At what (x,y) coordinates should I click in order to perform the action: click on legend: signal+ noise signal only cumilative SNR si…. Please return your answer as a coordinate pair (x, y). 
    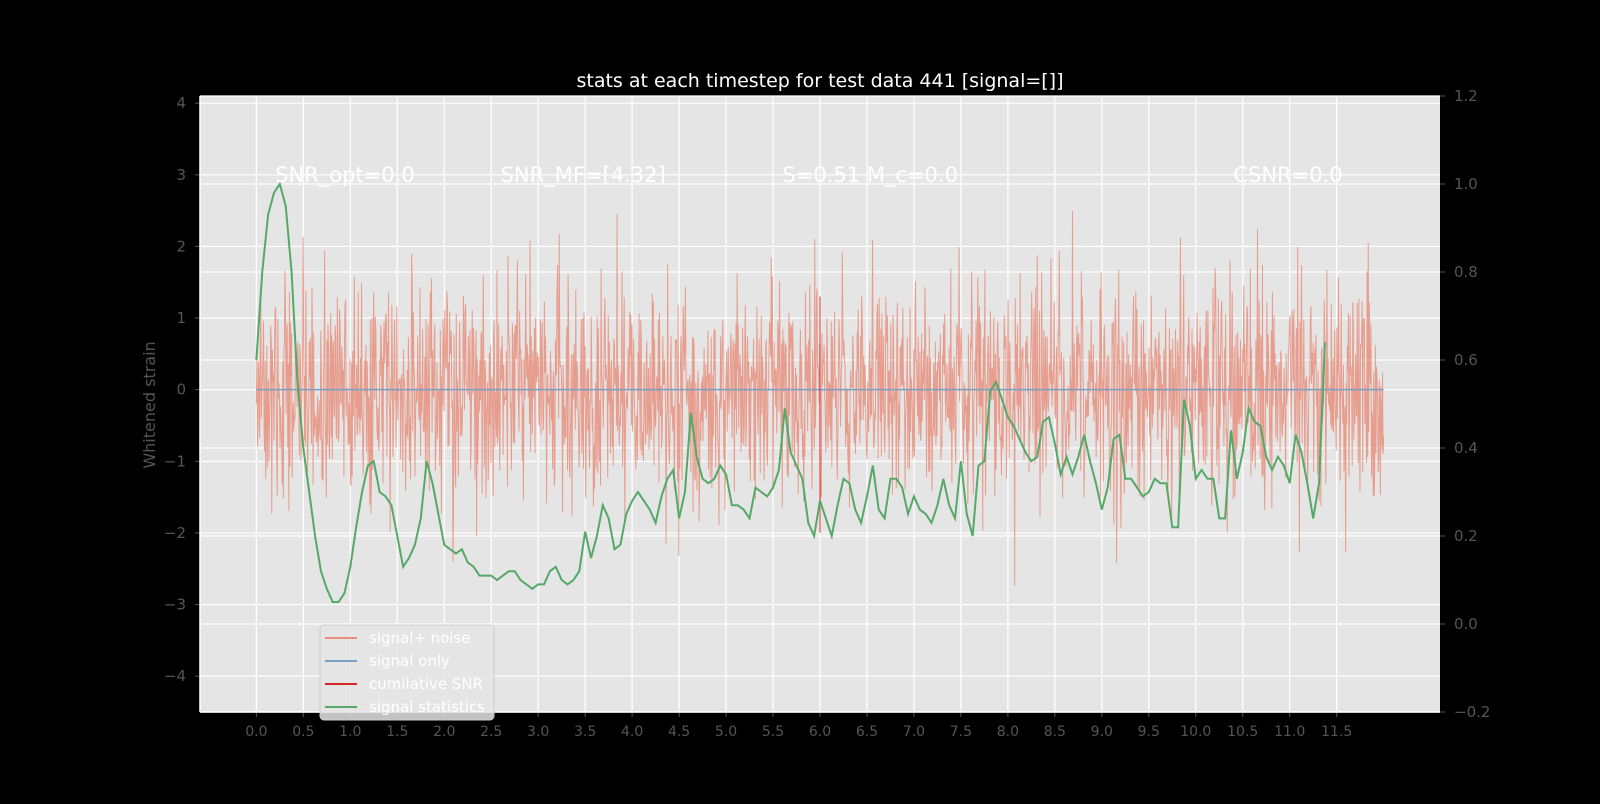
    Looking at the image, I should click on (407, 672).